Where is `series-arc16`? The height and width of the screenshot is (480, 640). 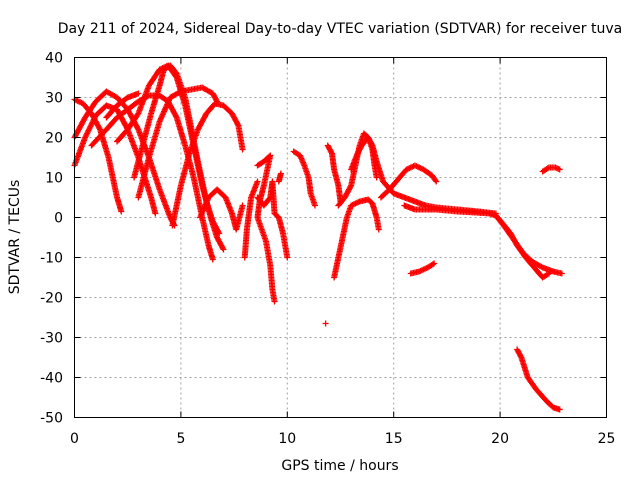
series-arc16 is located at coordinates (325, 323).